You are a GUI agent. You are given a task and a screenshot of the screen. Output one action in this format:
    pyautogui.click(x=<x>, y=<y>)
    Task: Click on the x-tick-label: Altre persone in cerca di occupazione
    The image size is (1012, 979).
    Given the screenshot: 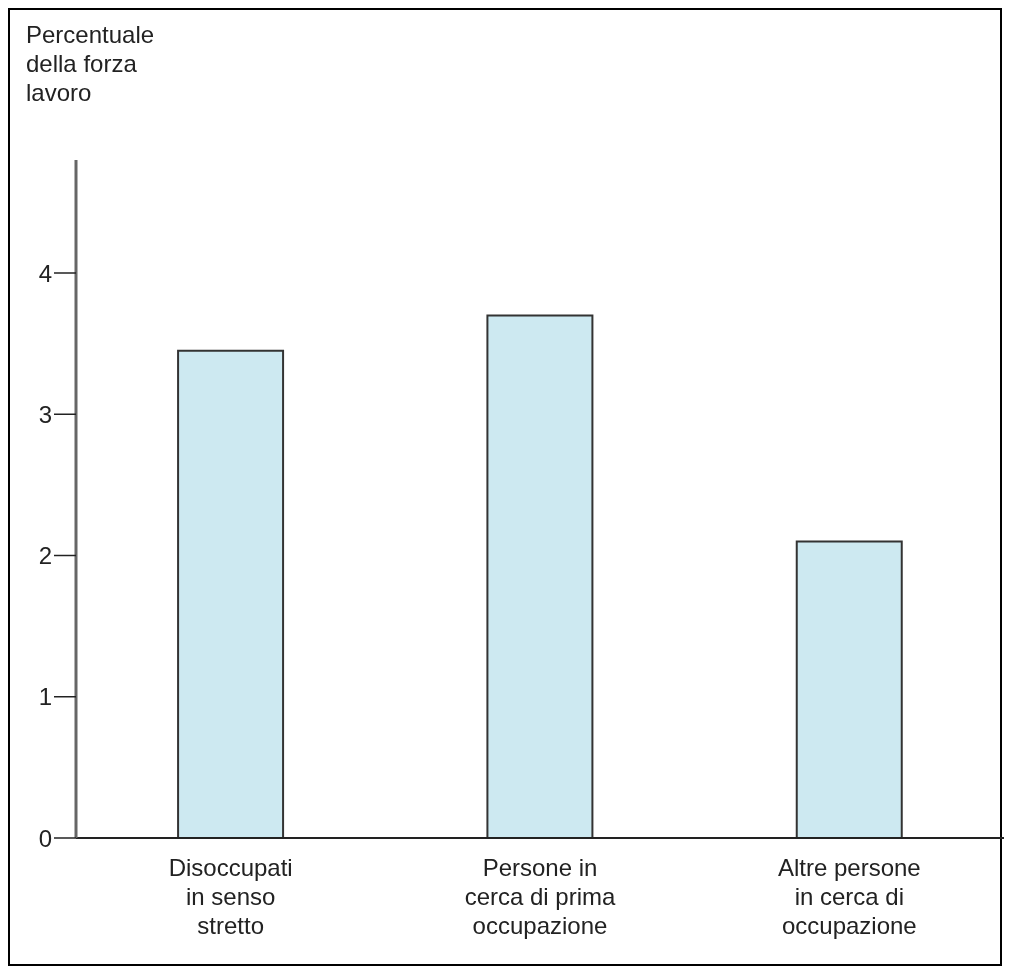 What is the action you would take?
    pyautogui.click(x=849, y=896)
    